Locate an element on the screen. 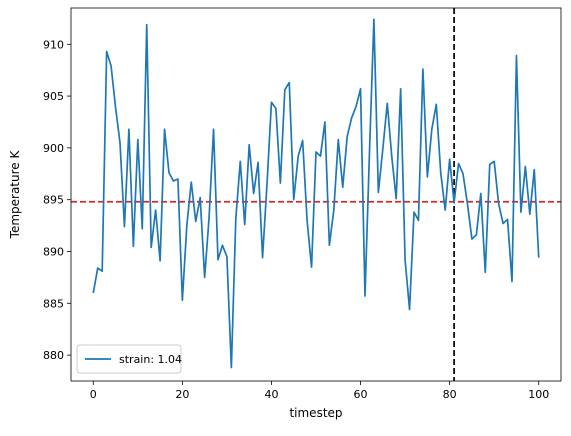 This screenshot has height=436, width=571. x-axis-label: timestep is located at coordinates (315, 413).